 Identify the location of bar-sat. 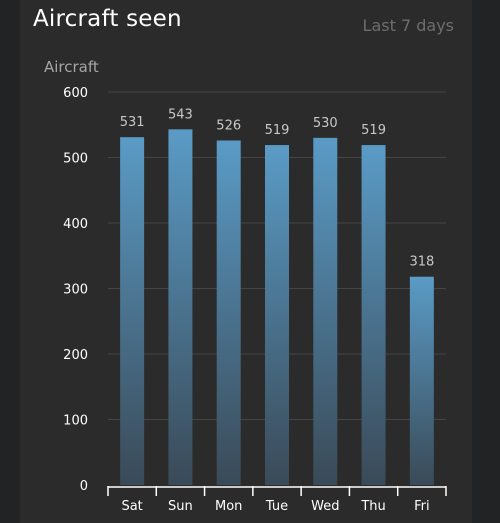
(132, 311).